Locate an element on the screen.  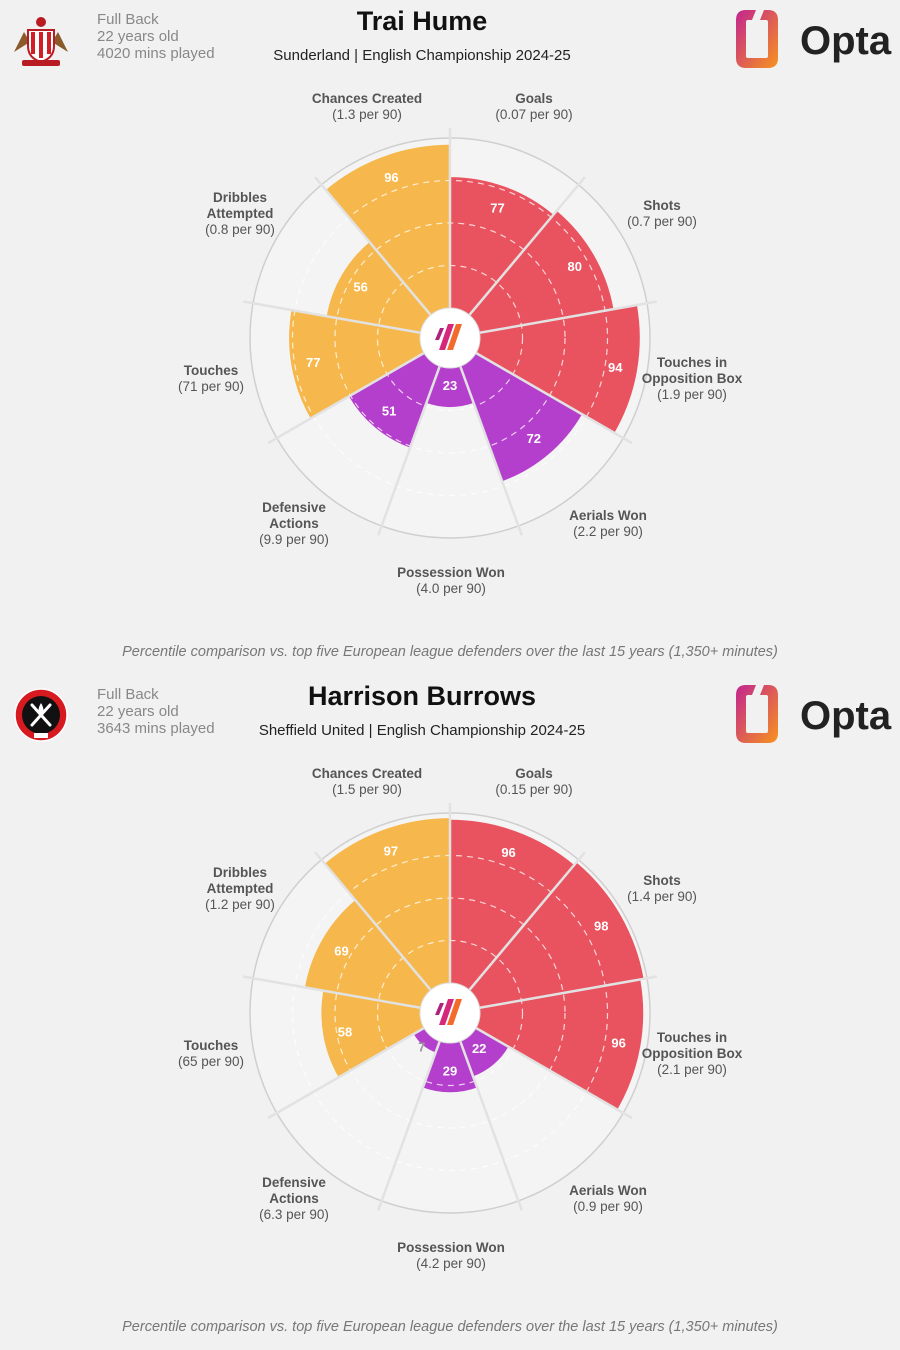
radar-category-per90: (2.2 per 90) is located at coordinates (608, 531).